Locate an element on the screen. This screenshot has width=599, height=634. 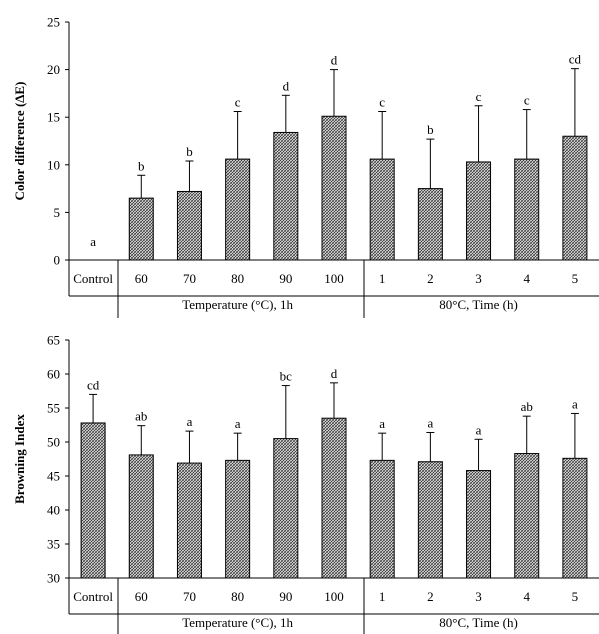
y-tick-label: 35 is located at coordinates (53, 544).